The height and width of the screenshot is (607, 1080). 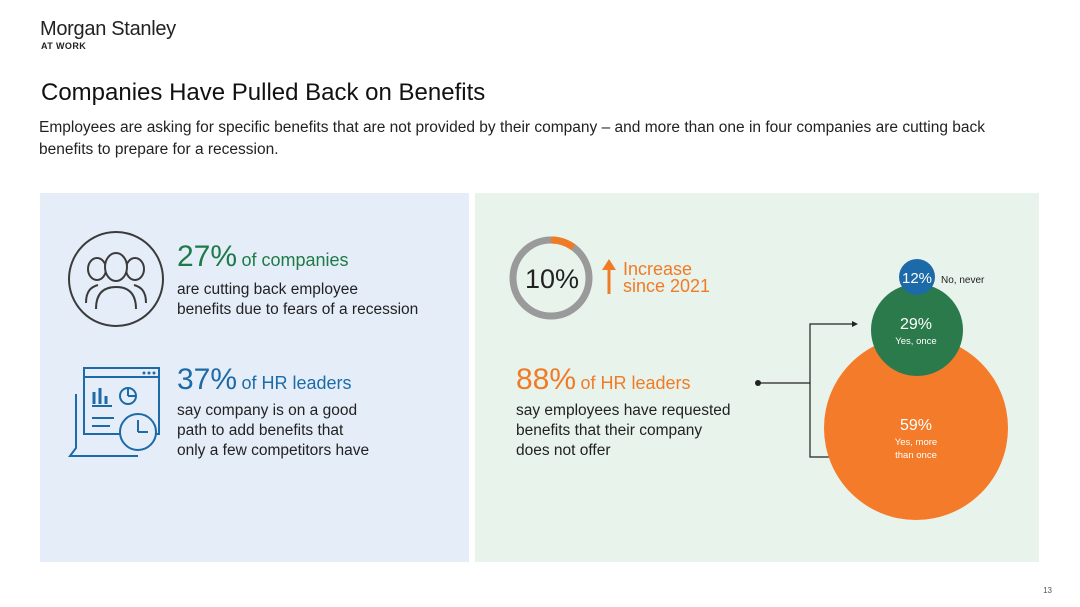 I want to click on arrow-up-icon, so click(x=609, y=276).